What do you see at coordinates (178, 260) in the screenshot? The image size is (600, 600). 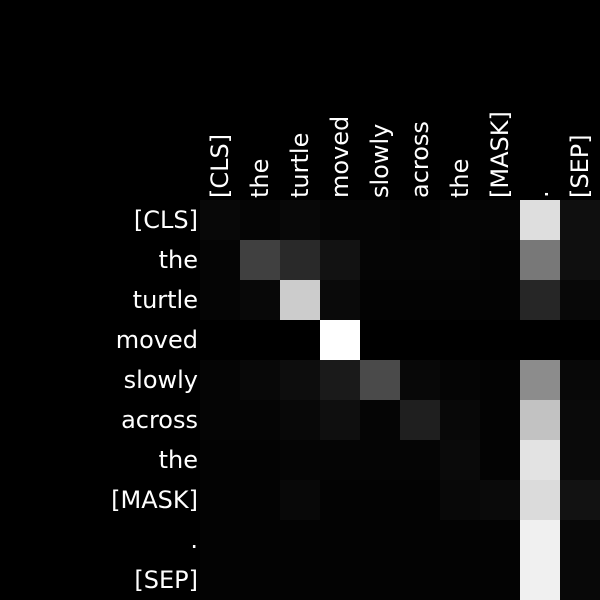 I see `y-tick-label-1: the` at bounding box center [178, 260].